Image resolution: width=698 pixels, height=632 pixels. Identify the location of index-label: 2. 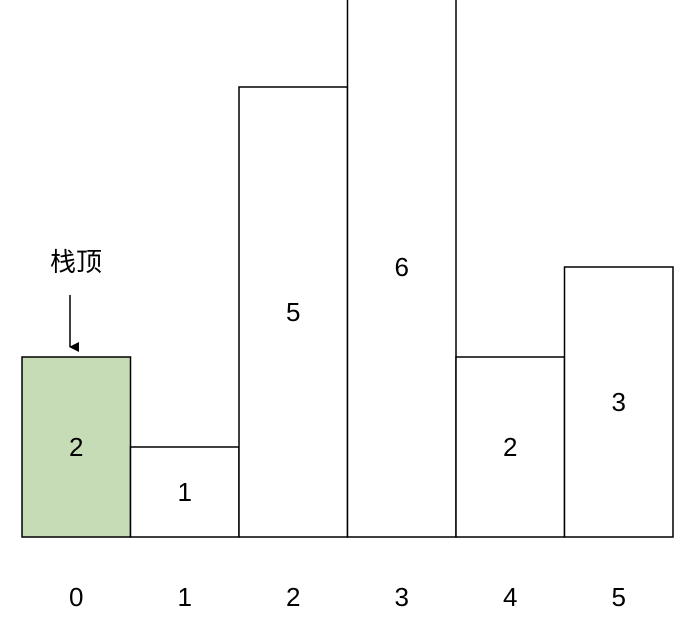
(293, 597).